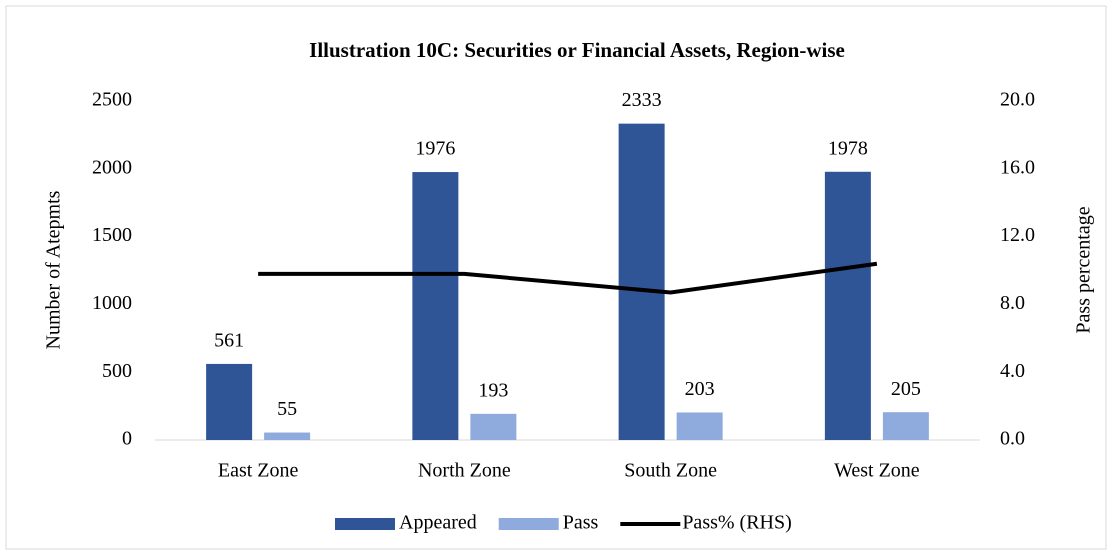  I want to click on y-tick-label: 2500, so click(112, 100).